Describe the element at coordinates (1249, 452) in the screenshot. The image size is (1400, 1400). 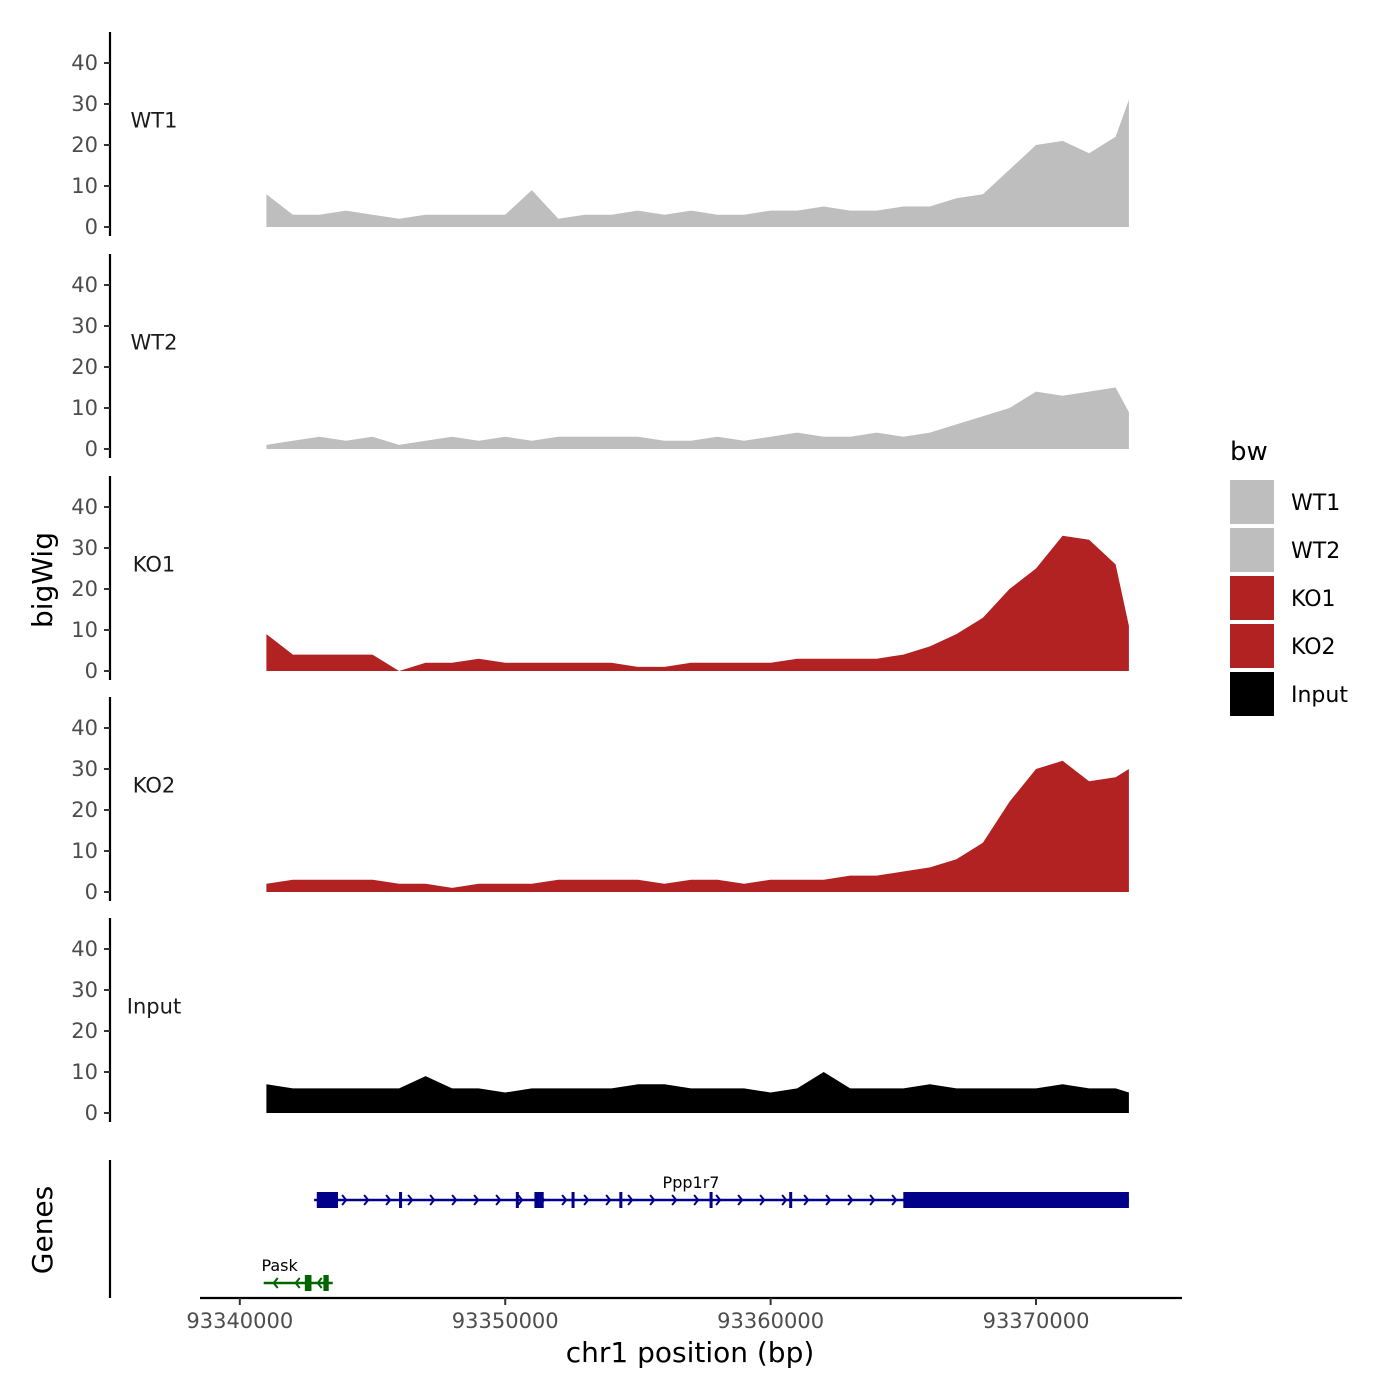
I see `legend-title: bw` at that location.